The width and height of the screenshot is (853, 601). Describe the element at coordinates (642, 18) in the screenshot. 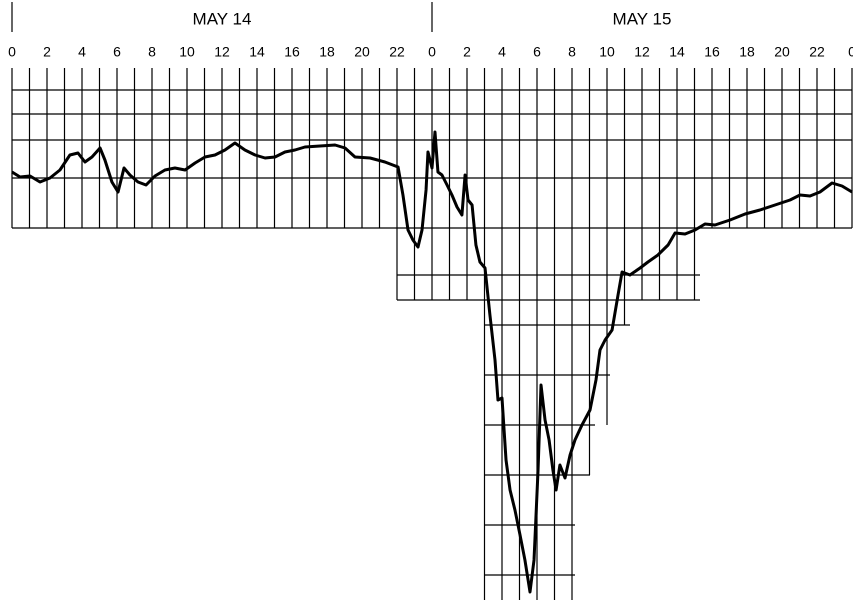

I see `day-label: MAY 15` at that location.